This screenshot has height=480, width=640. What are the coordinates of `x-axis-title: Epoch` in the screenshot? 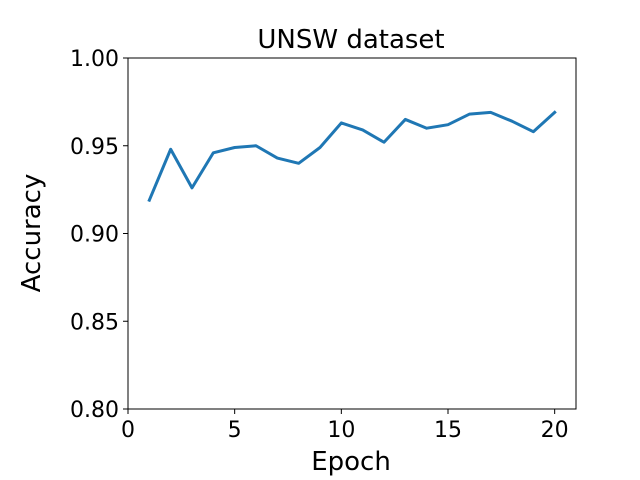 It's located at (351, 462).